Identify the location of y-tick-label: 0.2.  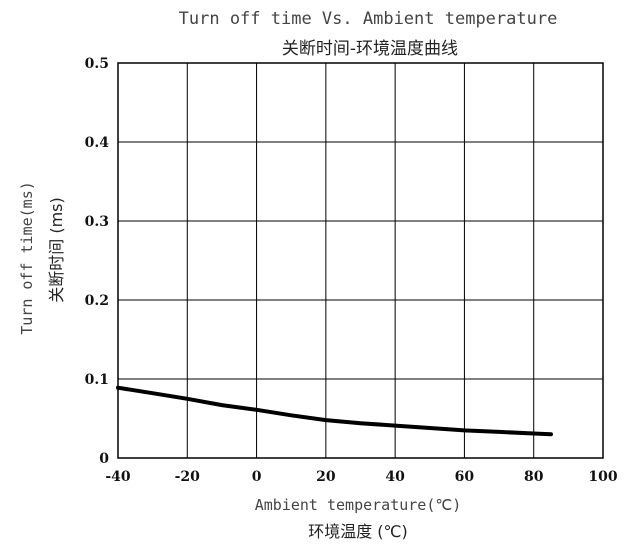
(97, 301).